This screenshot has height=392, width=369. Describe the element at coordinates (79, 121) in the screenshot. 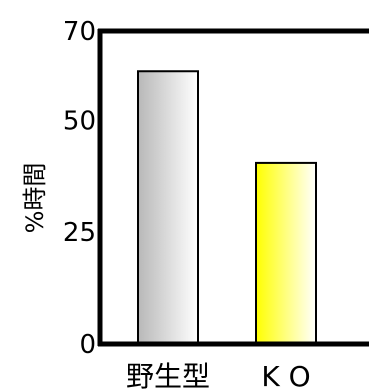

I see `y-tick-label: 50` at that location.